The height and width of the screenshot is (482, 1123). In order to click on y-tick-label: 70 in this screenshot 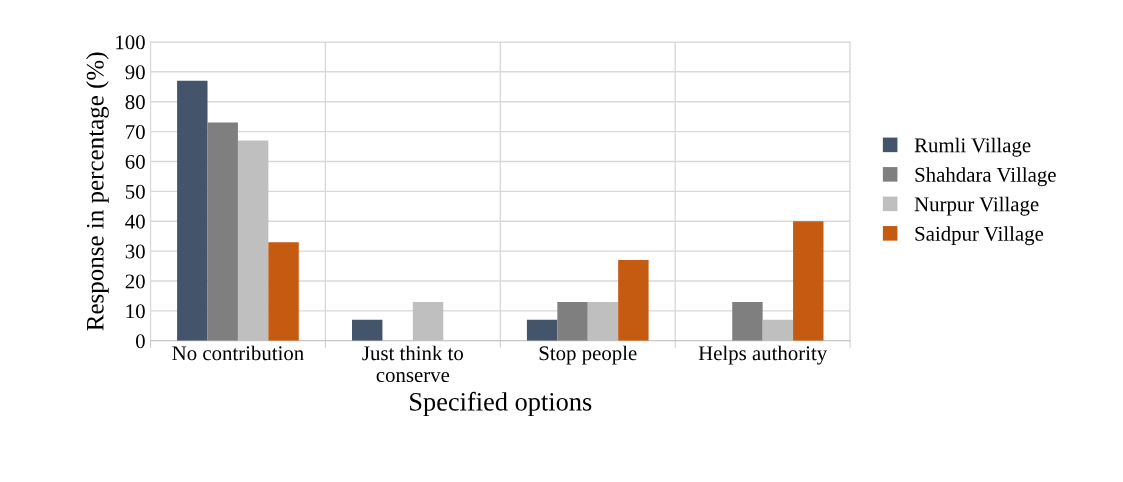, I will do `click(135, 132)`.